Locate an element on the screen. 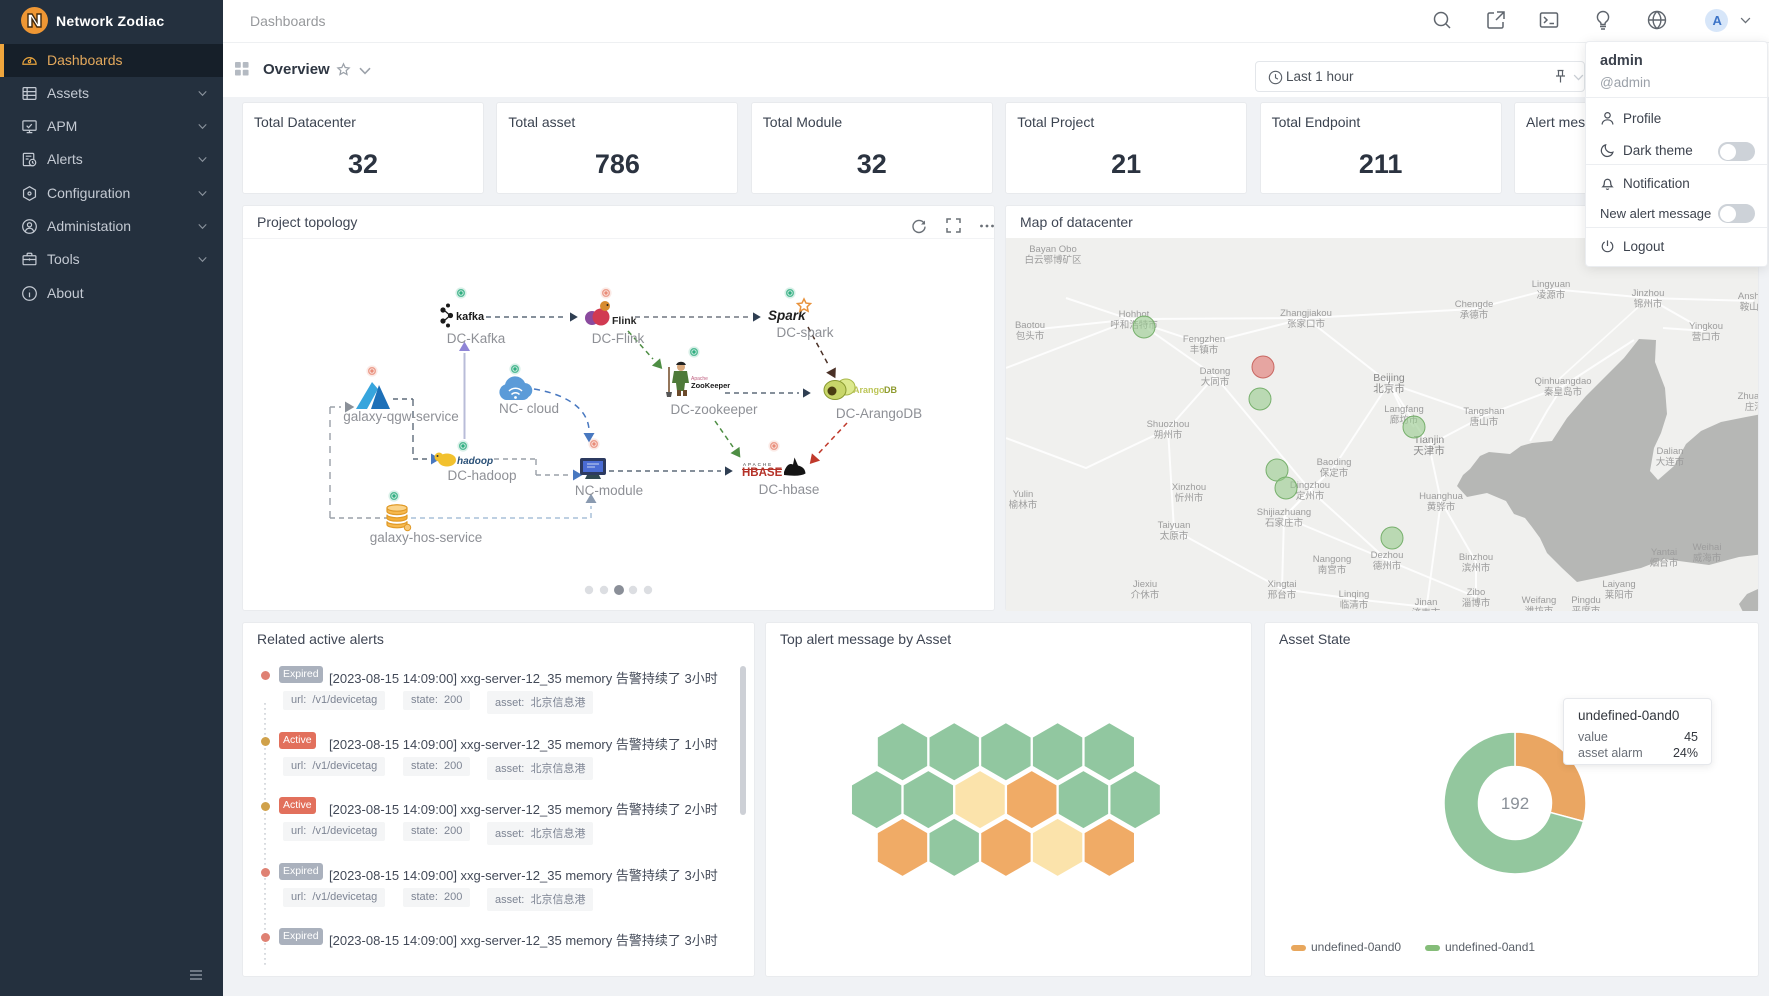  svg-text: Jinzhou is located at coordinates (1648, 293).